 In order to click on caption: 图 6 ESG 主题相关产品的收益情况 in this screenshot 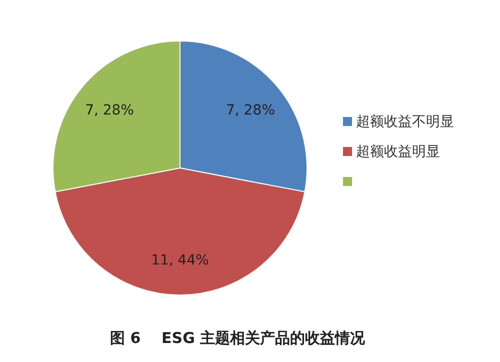, I will do `click(238, 338)`.